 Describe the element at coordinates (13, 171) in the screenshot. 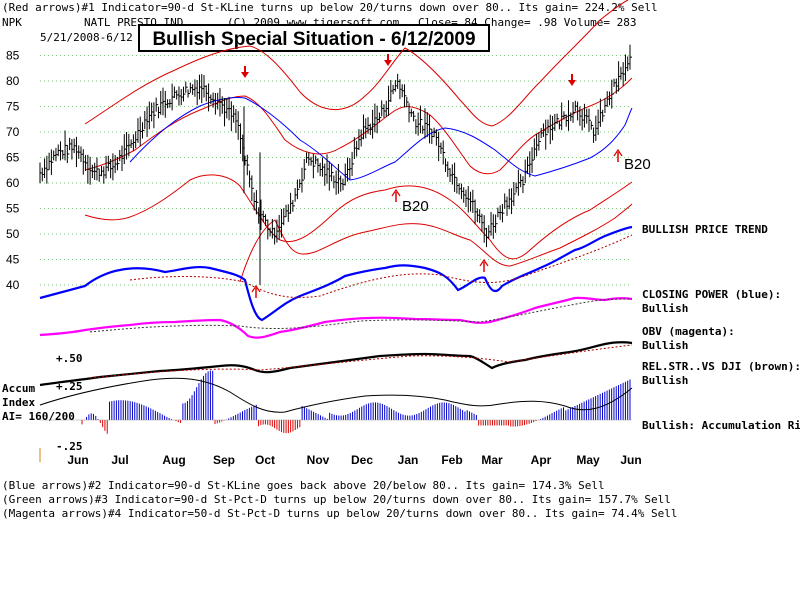

I see `price-axis-ticks: 40 45 50 55 60 65 70 75 80 85` at that location.